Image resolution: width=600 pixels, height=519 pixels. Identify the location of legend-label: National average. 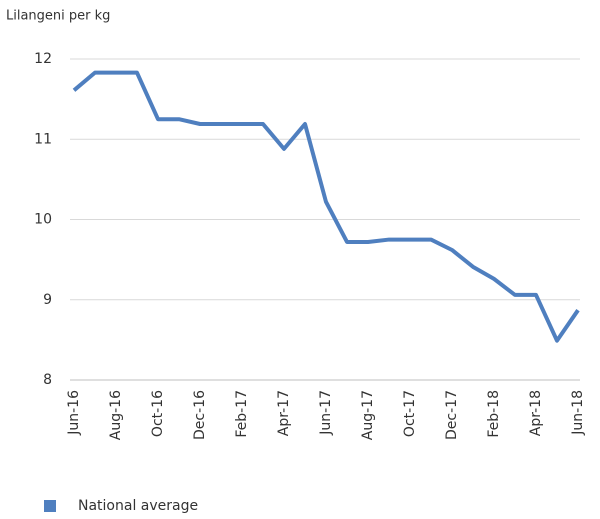
(138, 506).